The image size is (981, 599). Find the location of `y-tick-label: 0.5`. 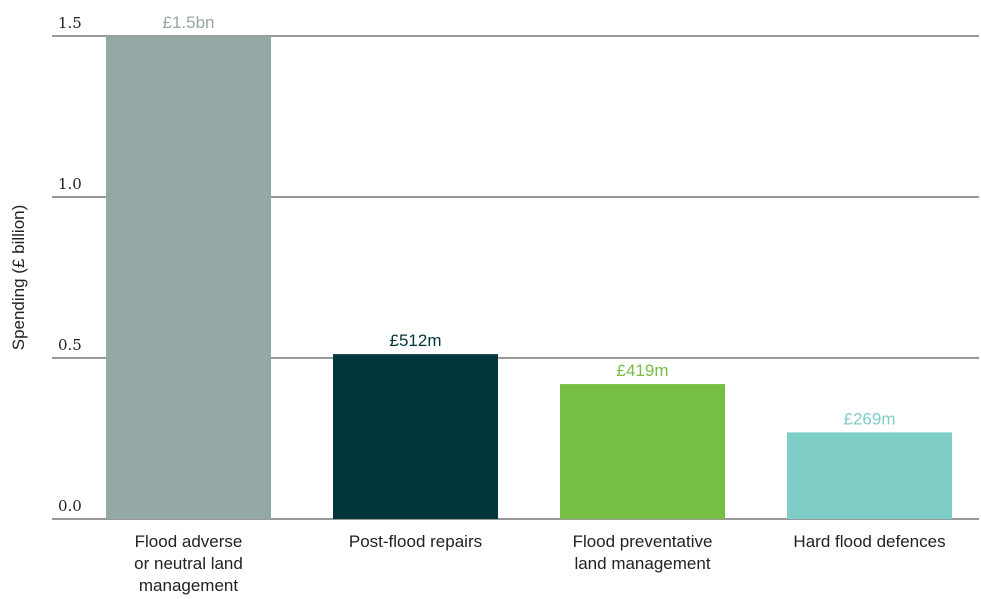

y-tick-label: 0.5 is located at coordinates (70, 345).